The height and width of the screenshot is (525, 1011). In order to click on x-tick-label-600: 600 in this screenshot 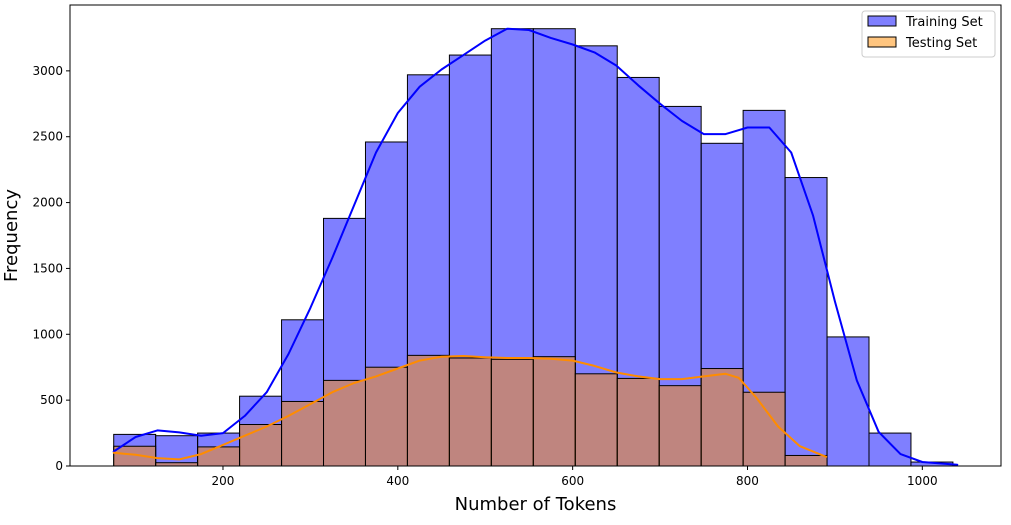, I will do `click(572, 481)`.